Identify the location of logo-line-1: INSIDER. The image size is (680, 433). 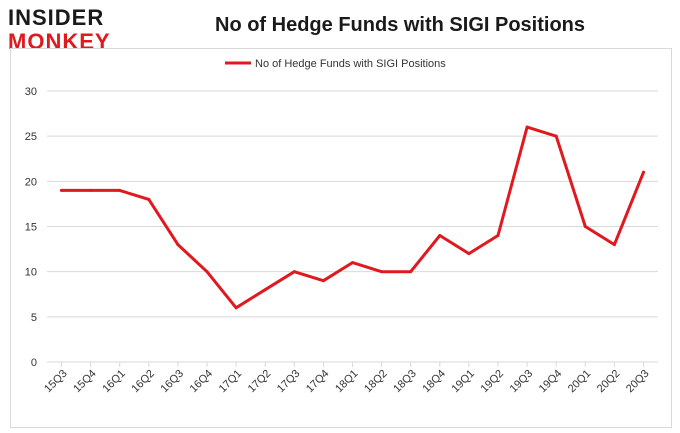
(56, 17).